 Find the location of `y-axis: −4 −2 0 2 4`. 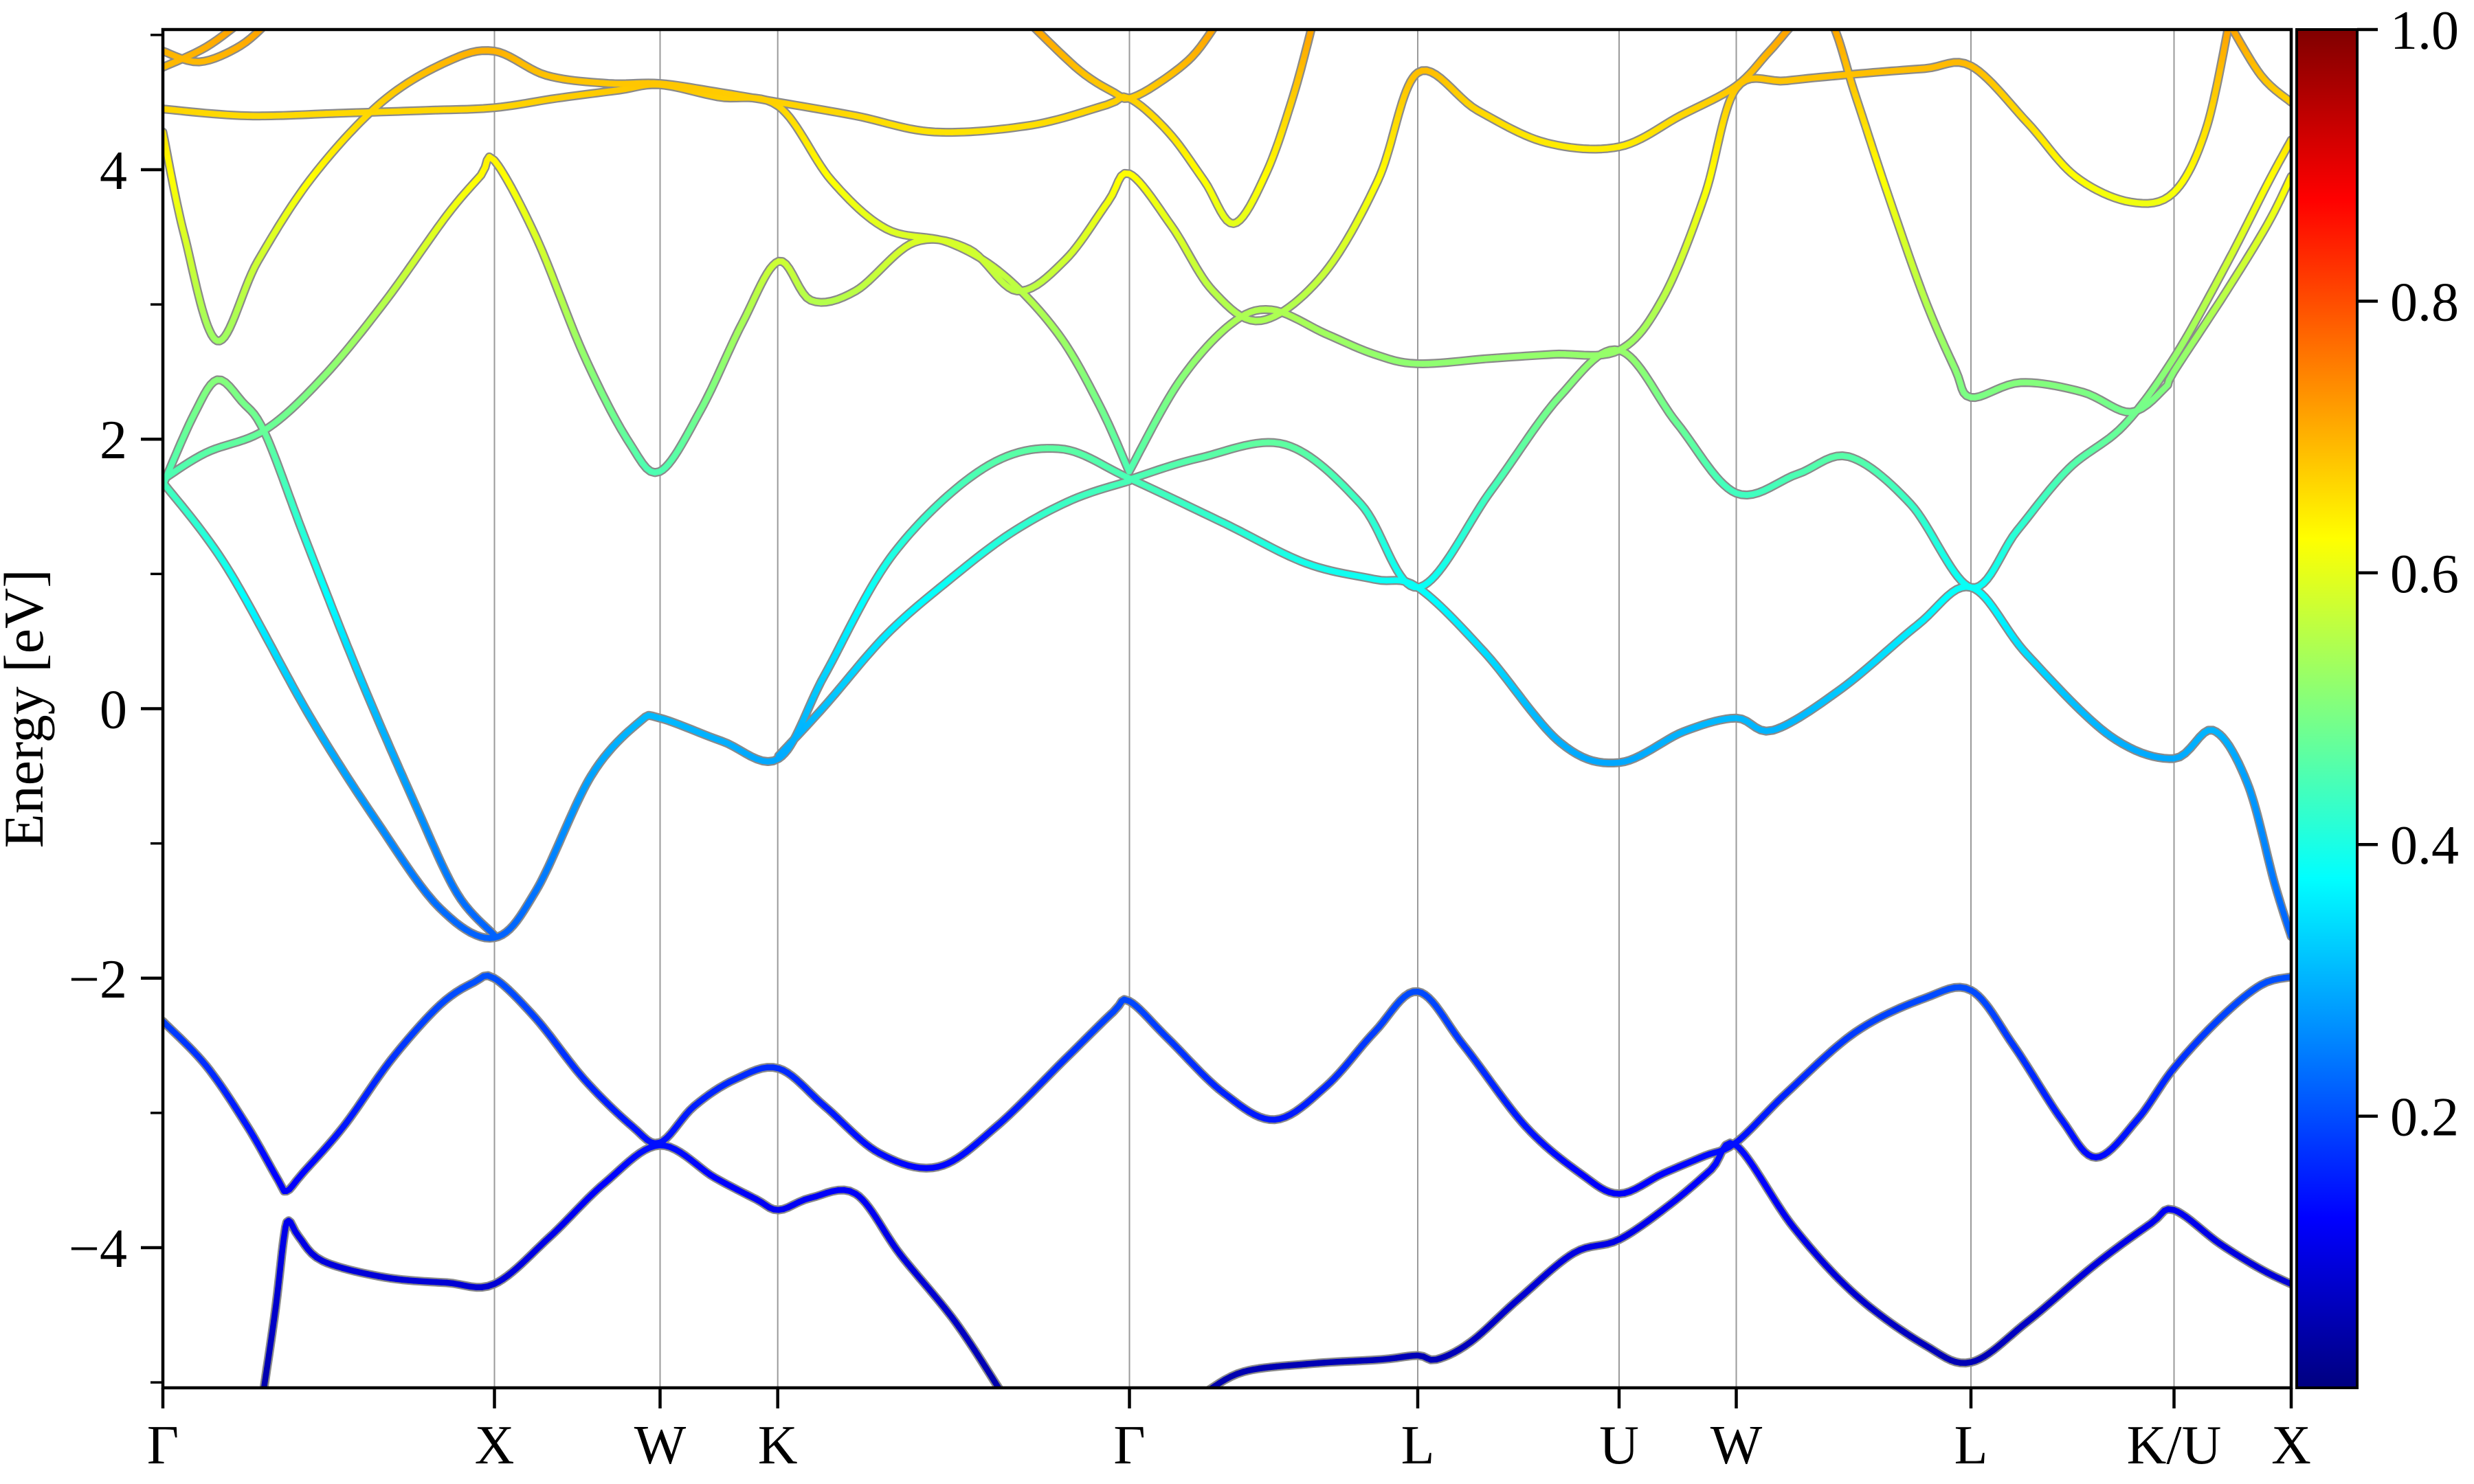

y-axis: −4 −2 0 2 4 is located at coordinates (116, 709).